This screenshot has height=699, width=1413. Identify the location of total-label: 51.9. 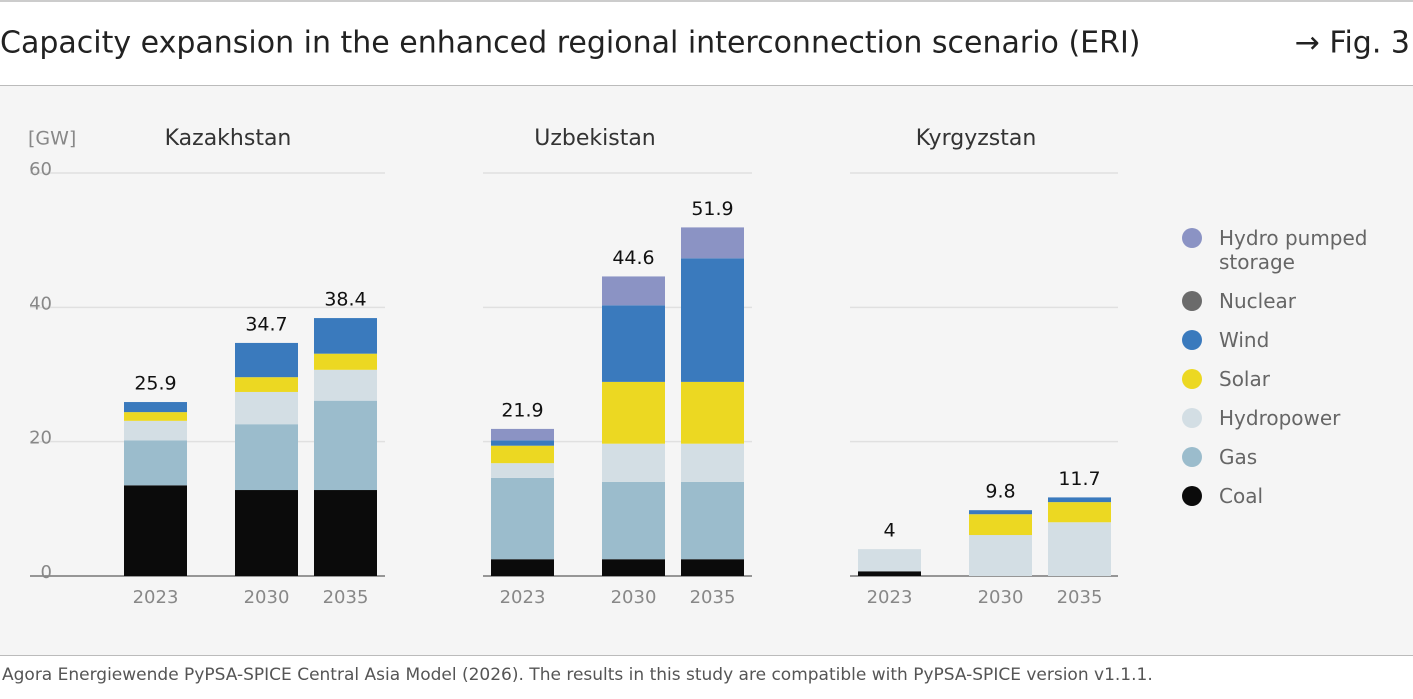
(712, 209).